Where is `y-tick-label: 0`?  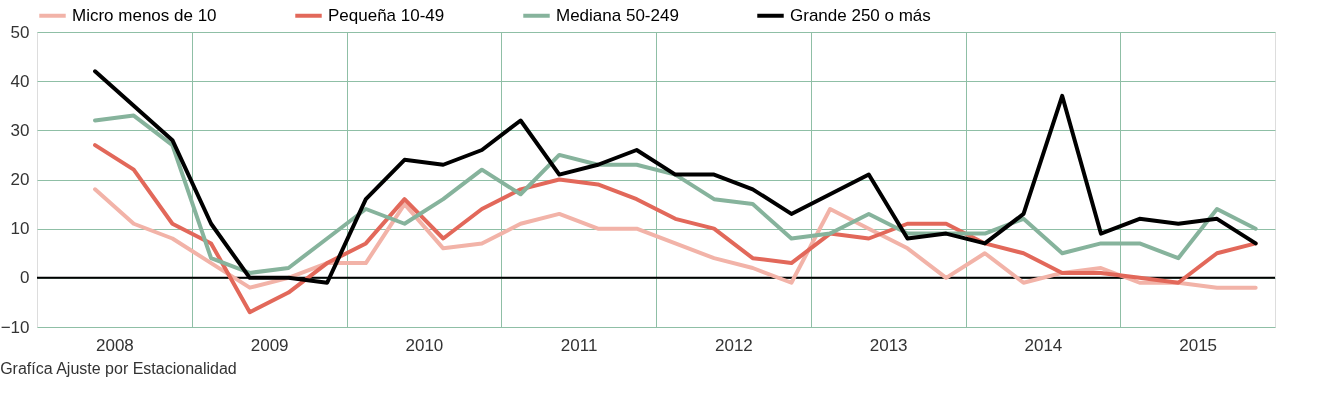 y-tick-label: 0 is located at coordinates (25, 278).